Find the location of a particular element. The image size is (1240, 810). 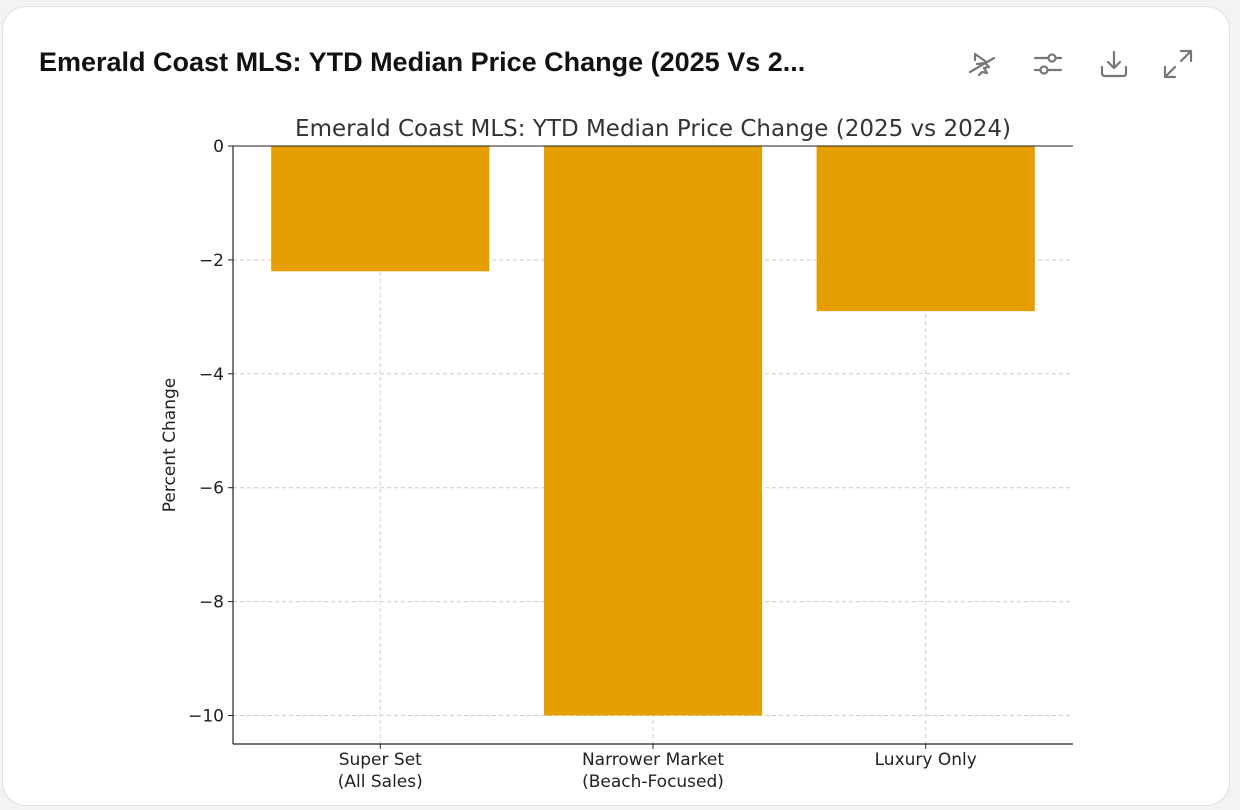

expand-icon is located at coordinates (1178, 64).